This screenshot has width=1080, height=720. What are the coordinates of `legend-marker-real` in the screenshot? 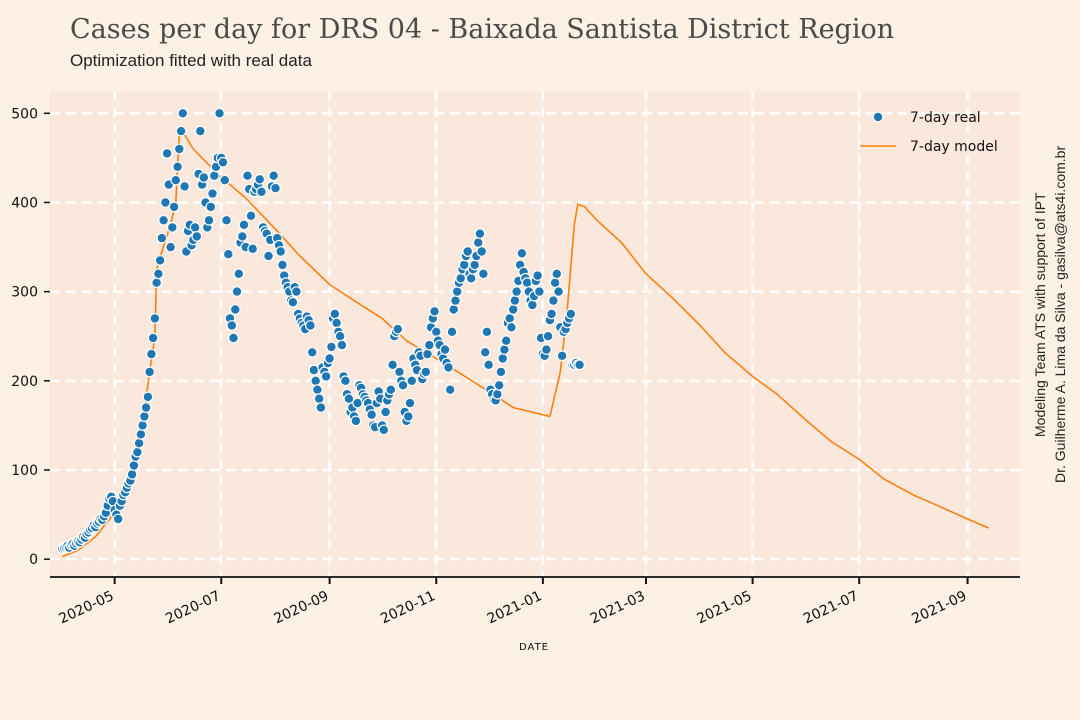 It's located at (878, 117).